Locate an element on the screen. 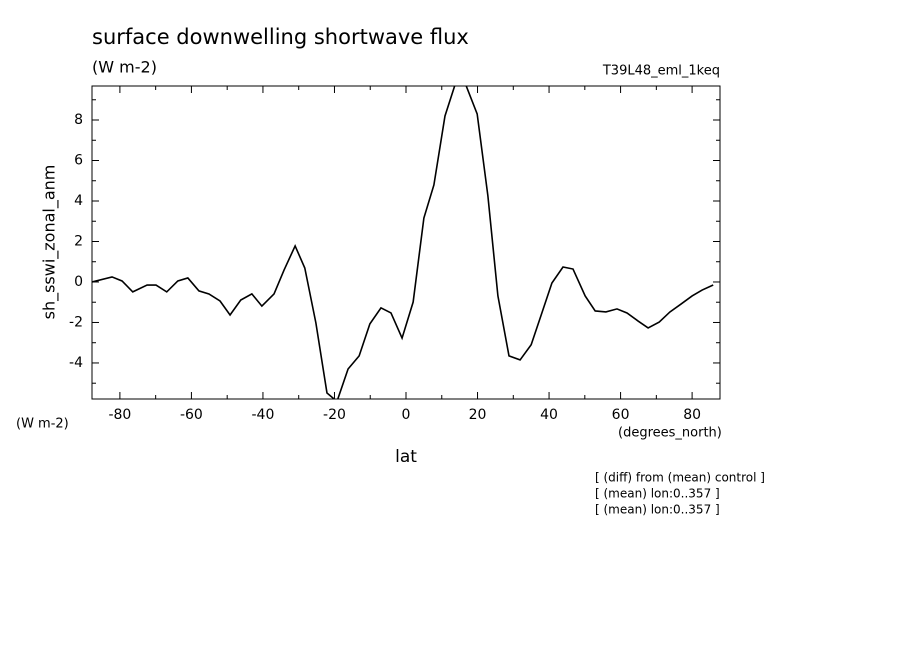  x-tick-label: 40 is located at coordinates (549, 415).